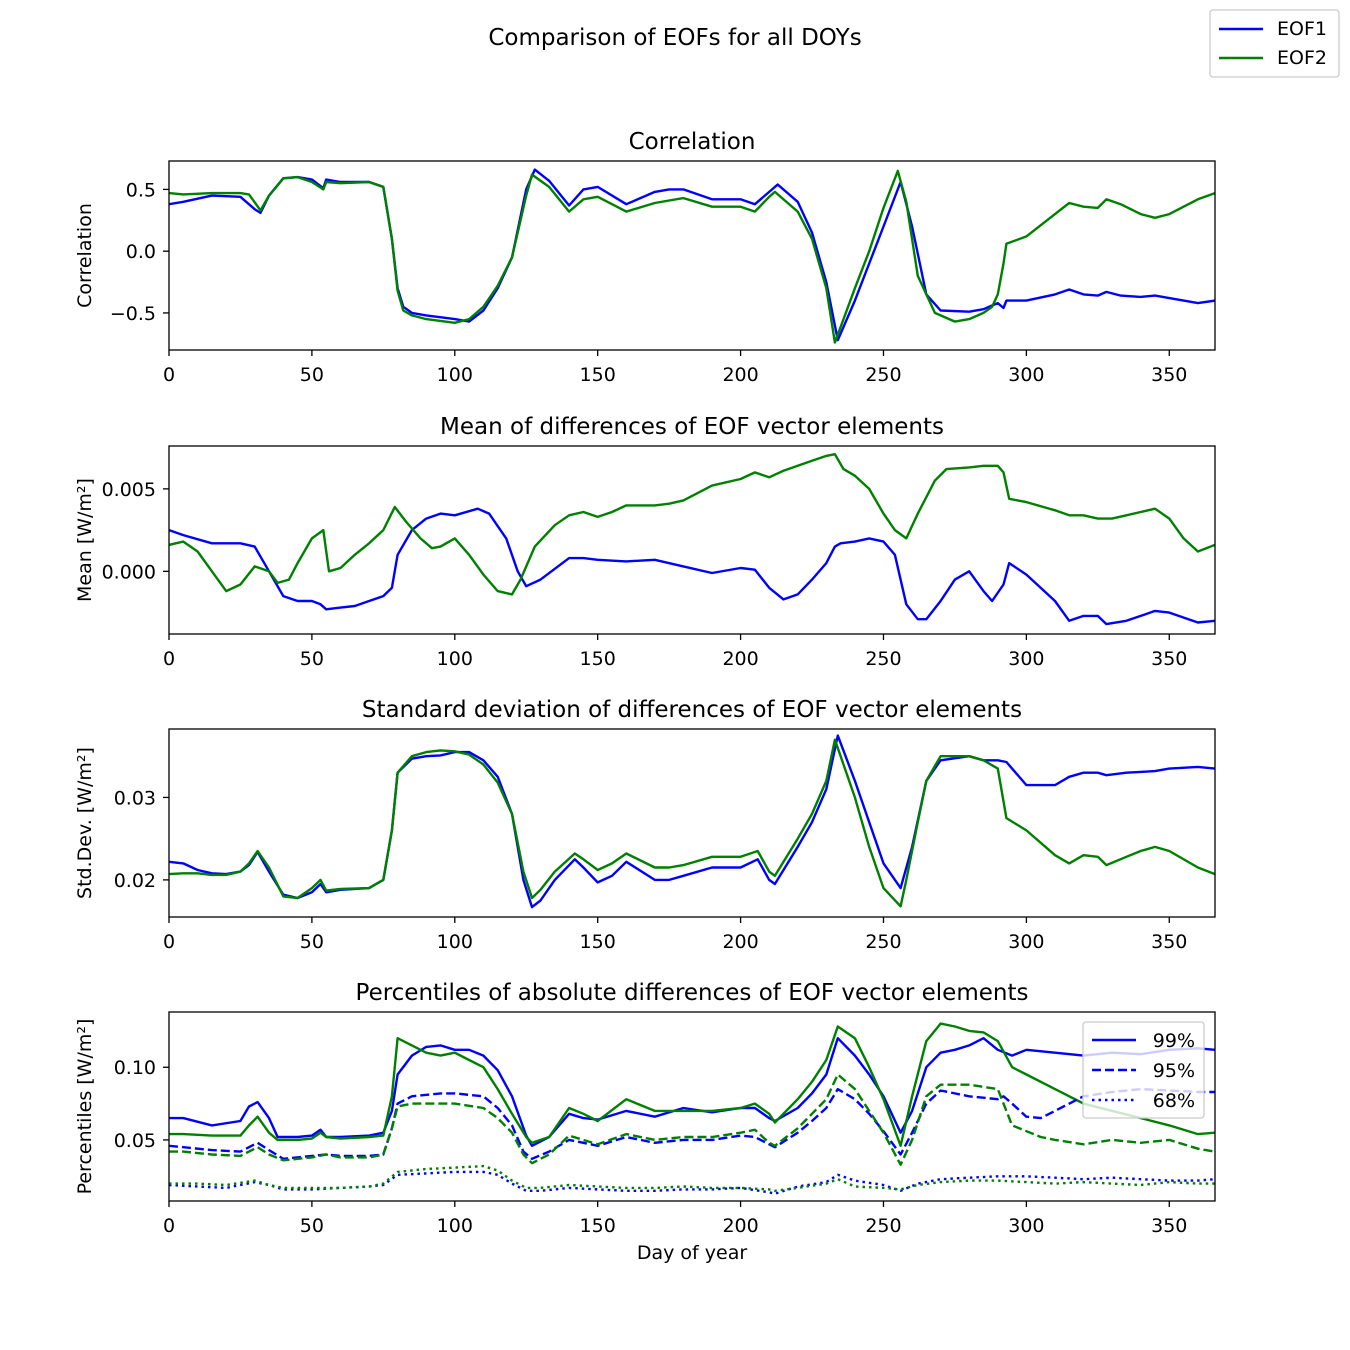  I want to click on series-line-eof2-99-, so click(692, 1084).